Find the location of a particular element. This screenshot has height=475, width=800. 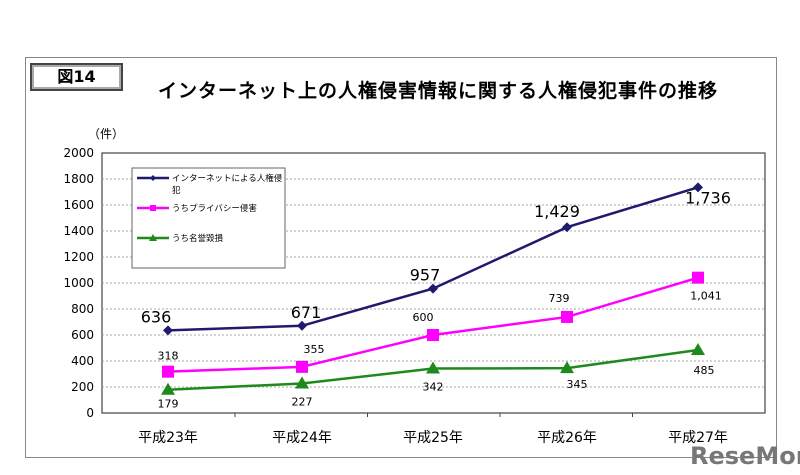

y-tick-label: 1600 is located at coordinates (78, 205).